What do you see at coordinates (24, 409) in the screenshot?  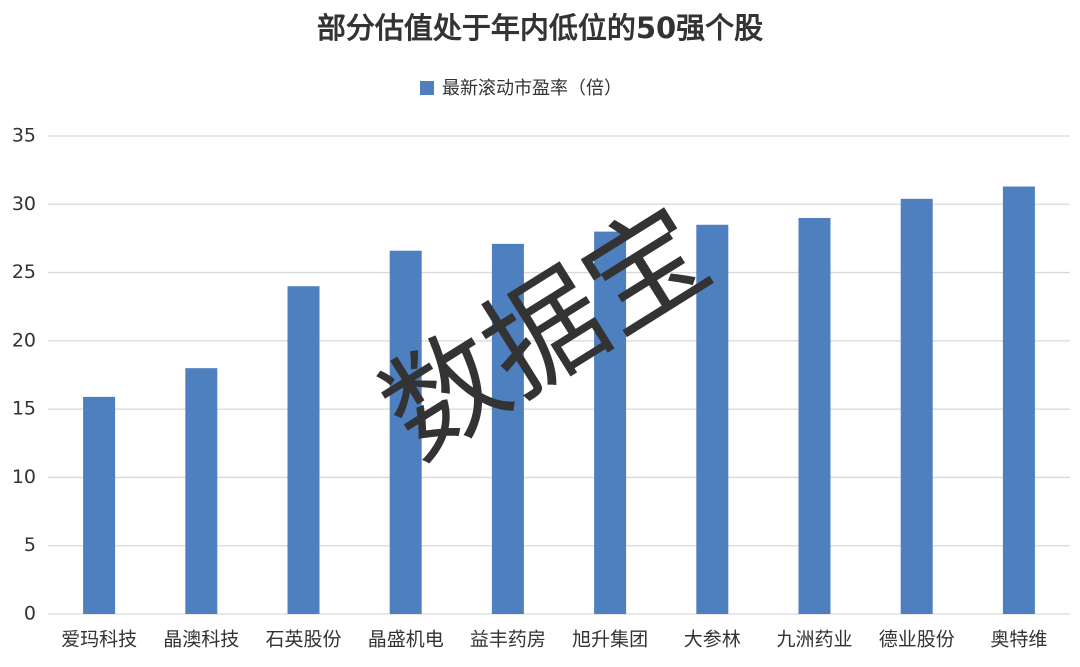 I see `y-tick-label: 15` at bounding box center [24, 409].